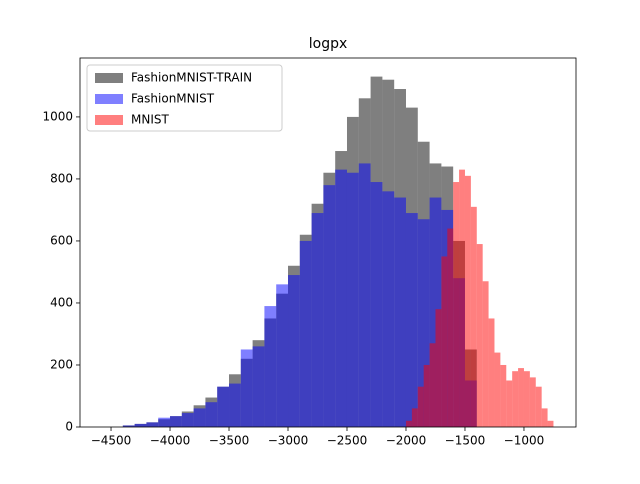 The width and height of the screenshot is (640, 484). What do you see at coordinates (406, 441) in the screenshot?
I see `x-tick-label: −2000` at bounding box center [406, 441].